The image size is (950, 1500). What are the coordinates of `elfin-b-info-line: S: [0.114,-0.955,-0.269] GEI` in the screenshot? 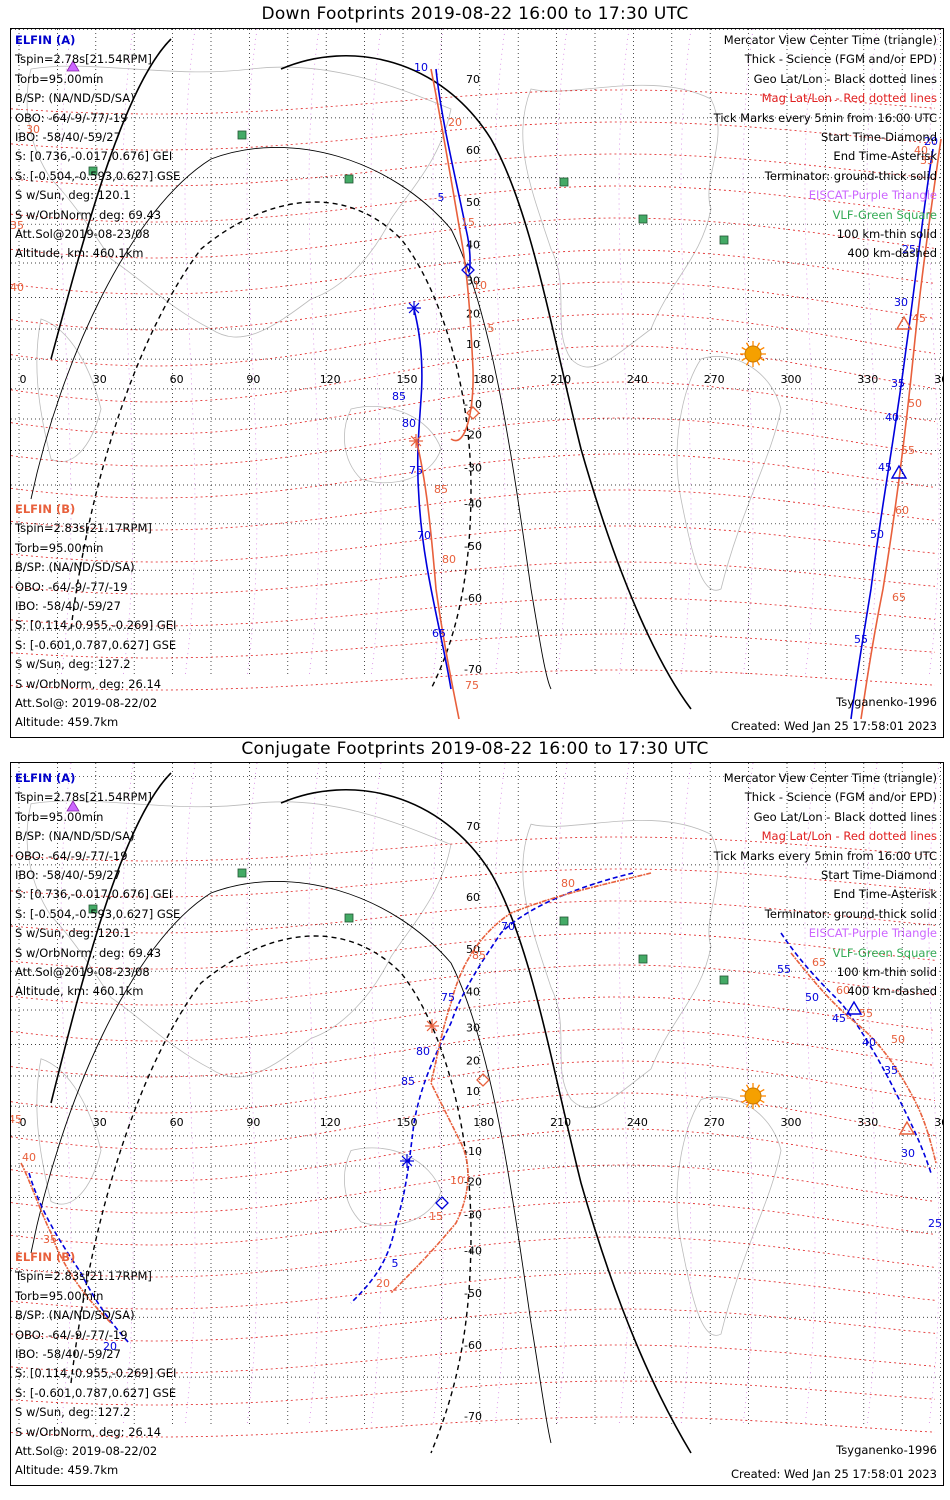 It's located at (96, 625).